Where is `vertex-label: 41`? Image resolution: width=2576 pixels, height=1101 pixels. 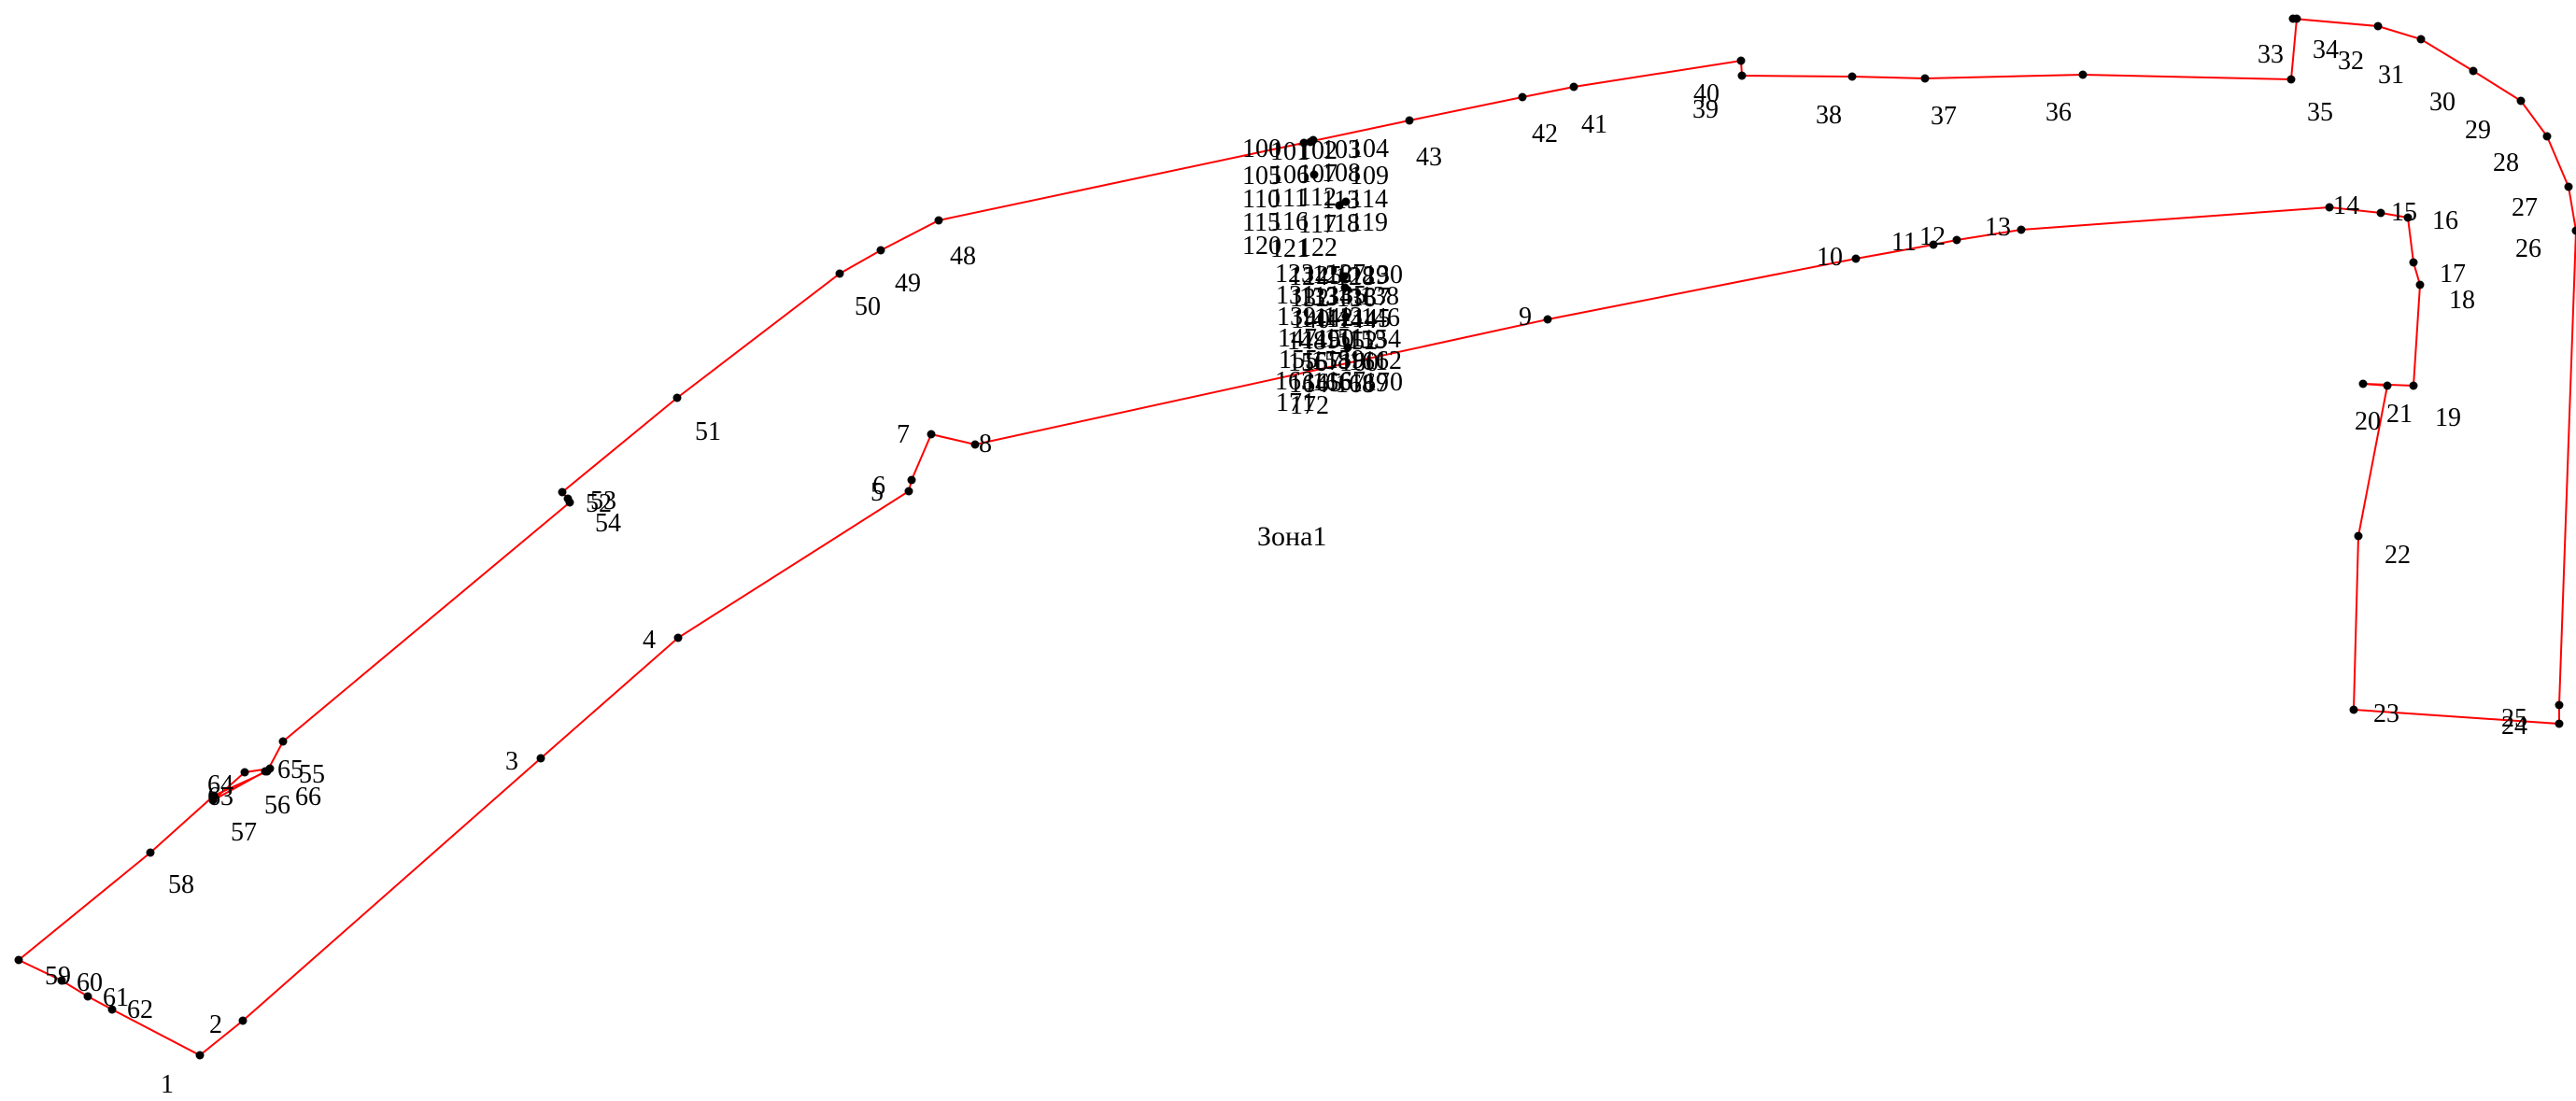 vertex-label: 41 is located at coordinates (1594, 124).